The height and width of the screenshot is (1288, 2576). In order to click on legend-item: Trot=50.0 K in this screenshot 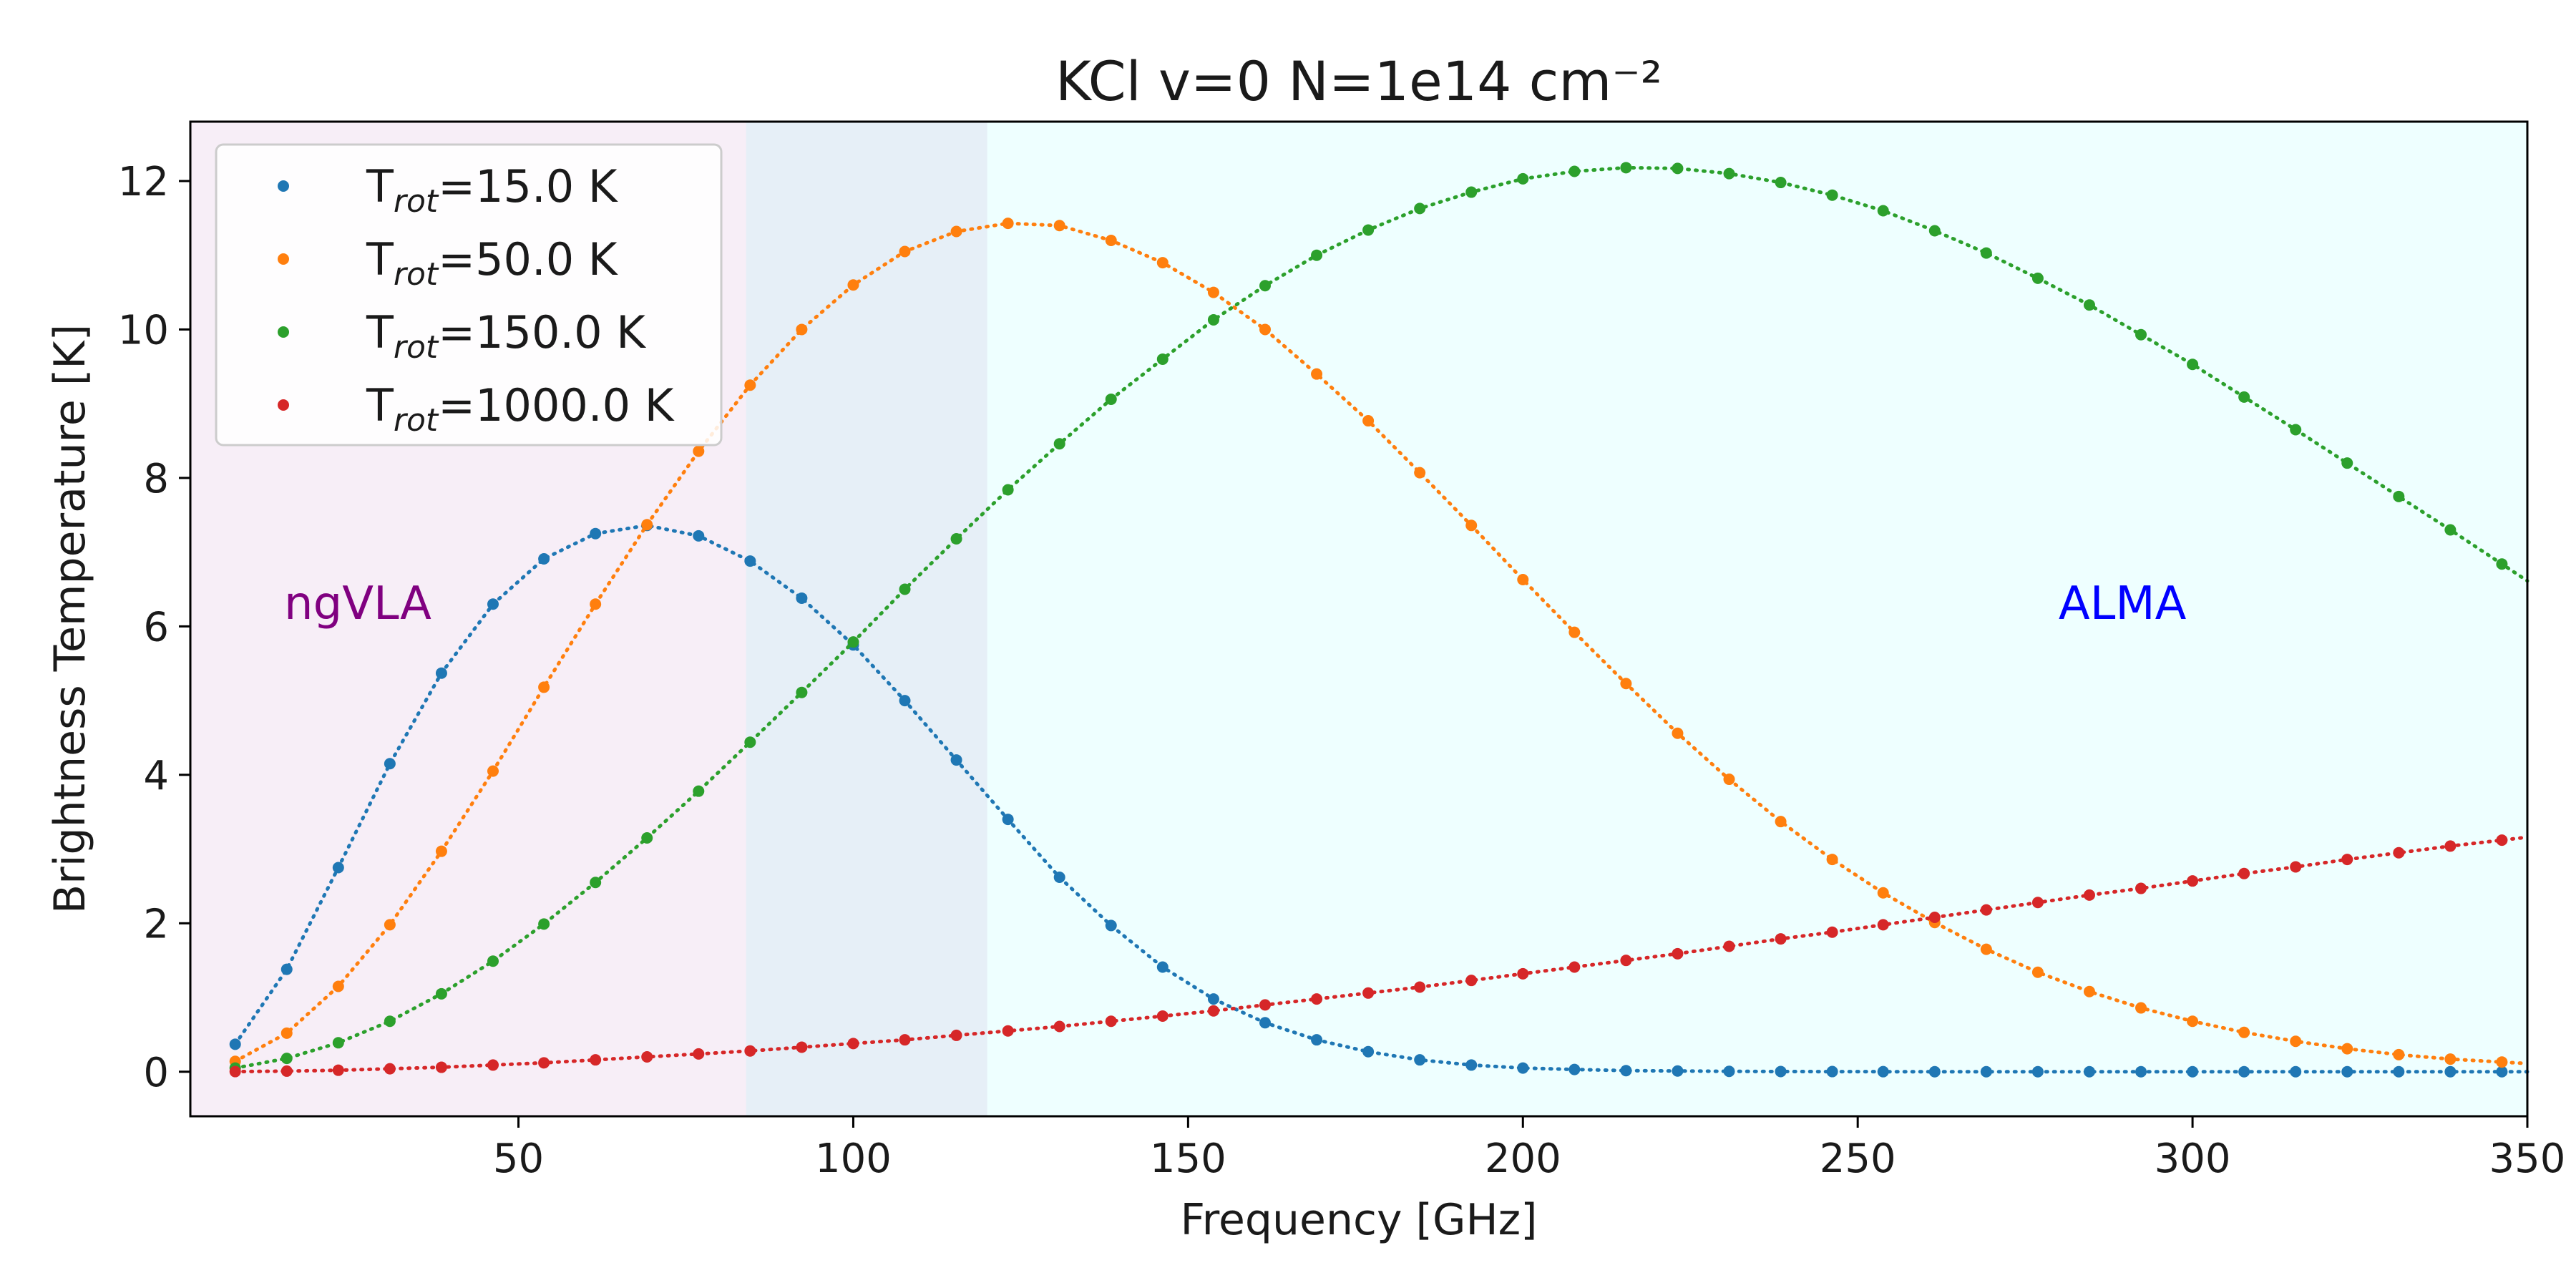, I will do `click(448, 263)`.